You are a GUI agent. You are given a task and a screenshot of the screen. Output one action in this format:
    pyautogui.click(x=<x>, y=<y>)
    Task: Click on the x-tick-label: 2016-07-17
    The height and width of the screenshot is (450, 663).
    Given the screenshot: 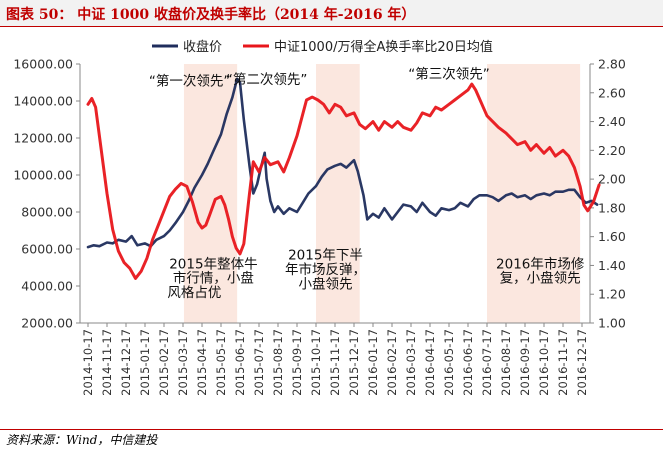 What is the action you would take?
    pyautogui.click(x=487, y=362)
    